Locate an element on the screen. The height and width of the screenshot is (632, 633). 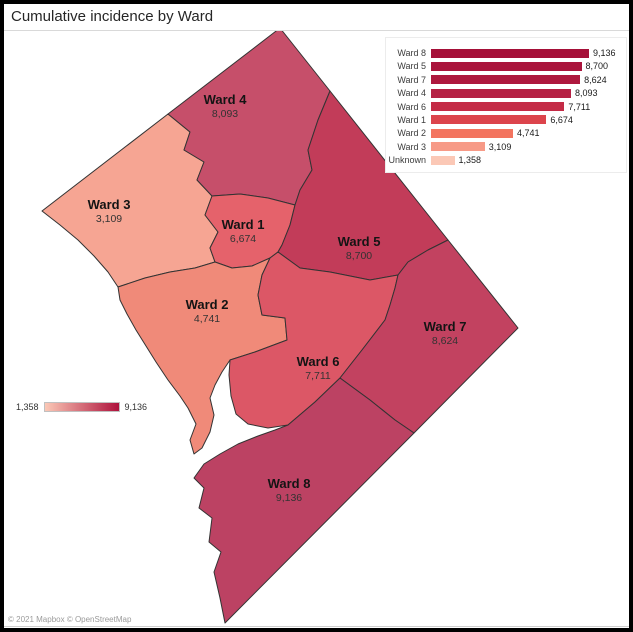
bar-category-label: Ward 6 is located at coordinates (411, 106).